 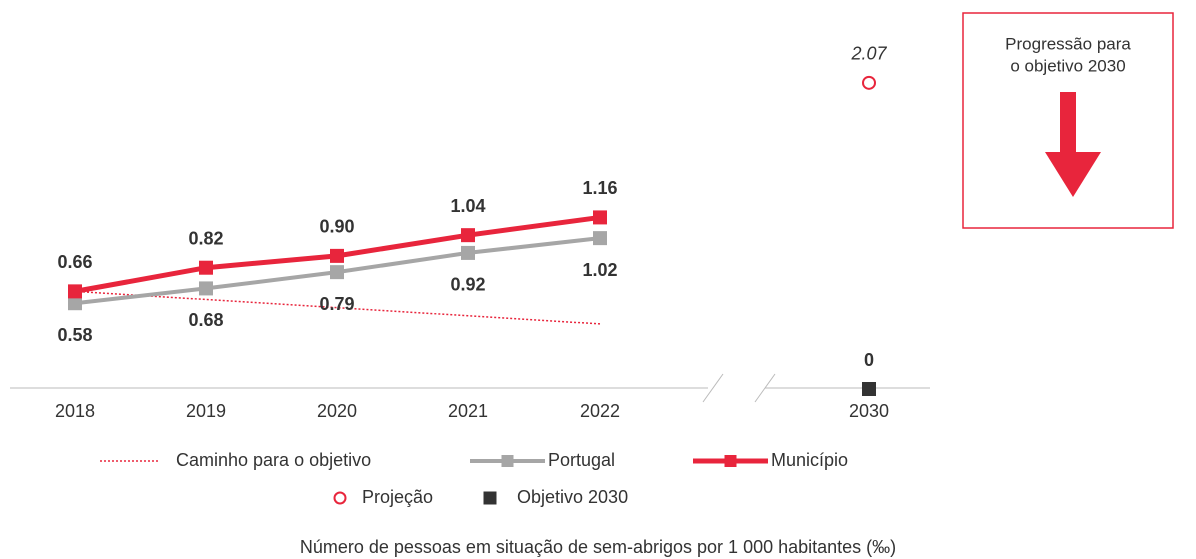 I want to click on annotation-box, so click(x=1068, y=120).